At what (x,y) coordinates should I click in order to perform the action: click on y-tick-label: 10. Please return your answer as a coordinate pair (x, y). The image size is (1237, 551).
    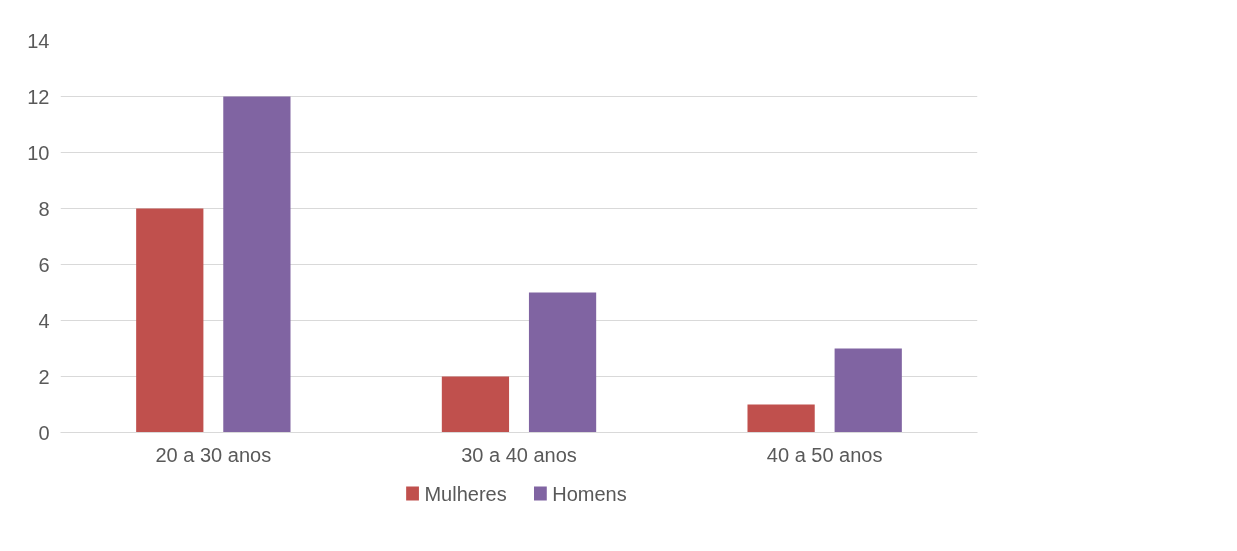
    Looking at the image, I should click on (38, 152).